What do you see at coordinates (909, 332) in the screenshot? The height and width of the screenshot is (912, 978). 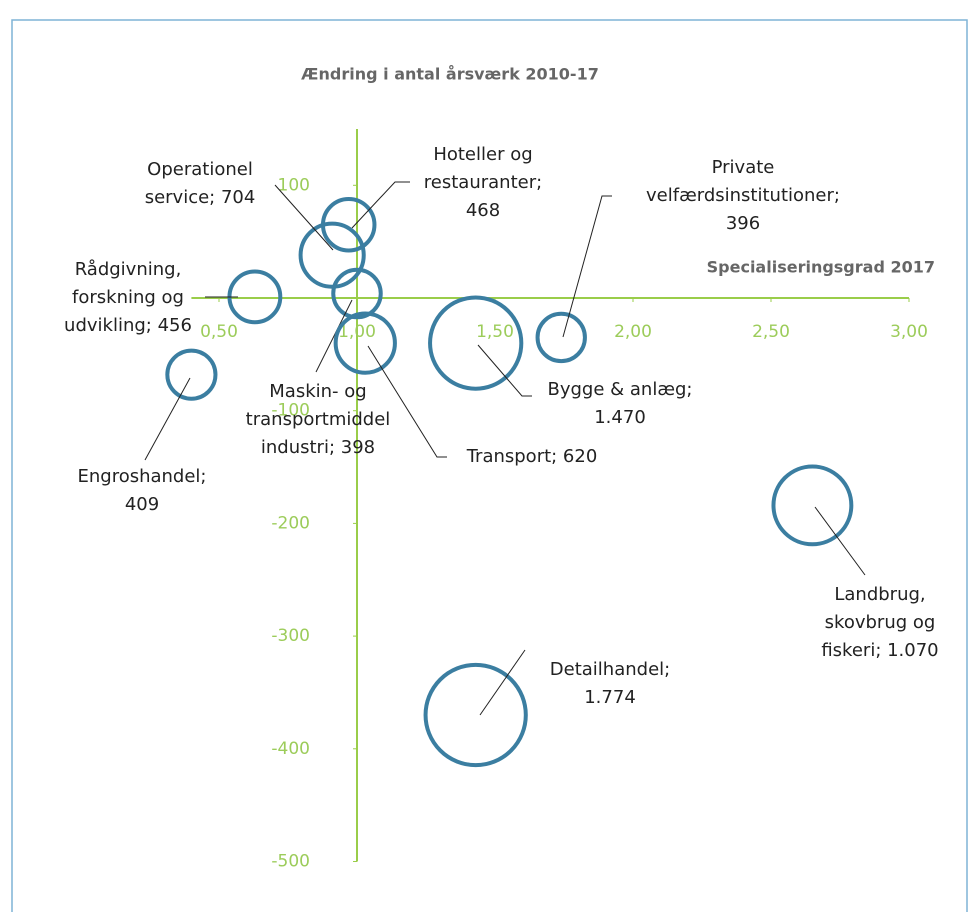 I see `x-tick-label: 3,00` at bounding box center [909, 332].